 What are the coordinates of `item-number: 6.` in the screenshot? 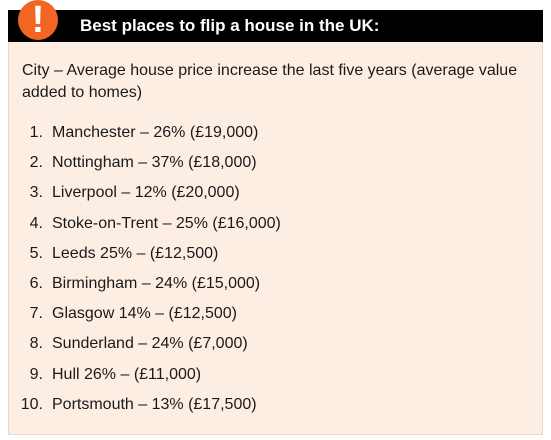 It's located at (36, 283).